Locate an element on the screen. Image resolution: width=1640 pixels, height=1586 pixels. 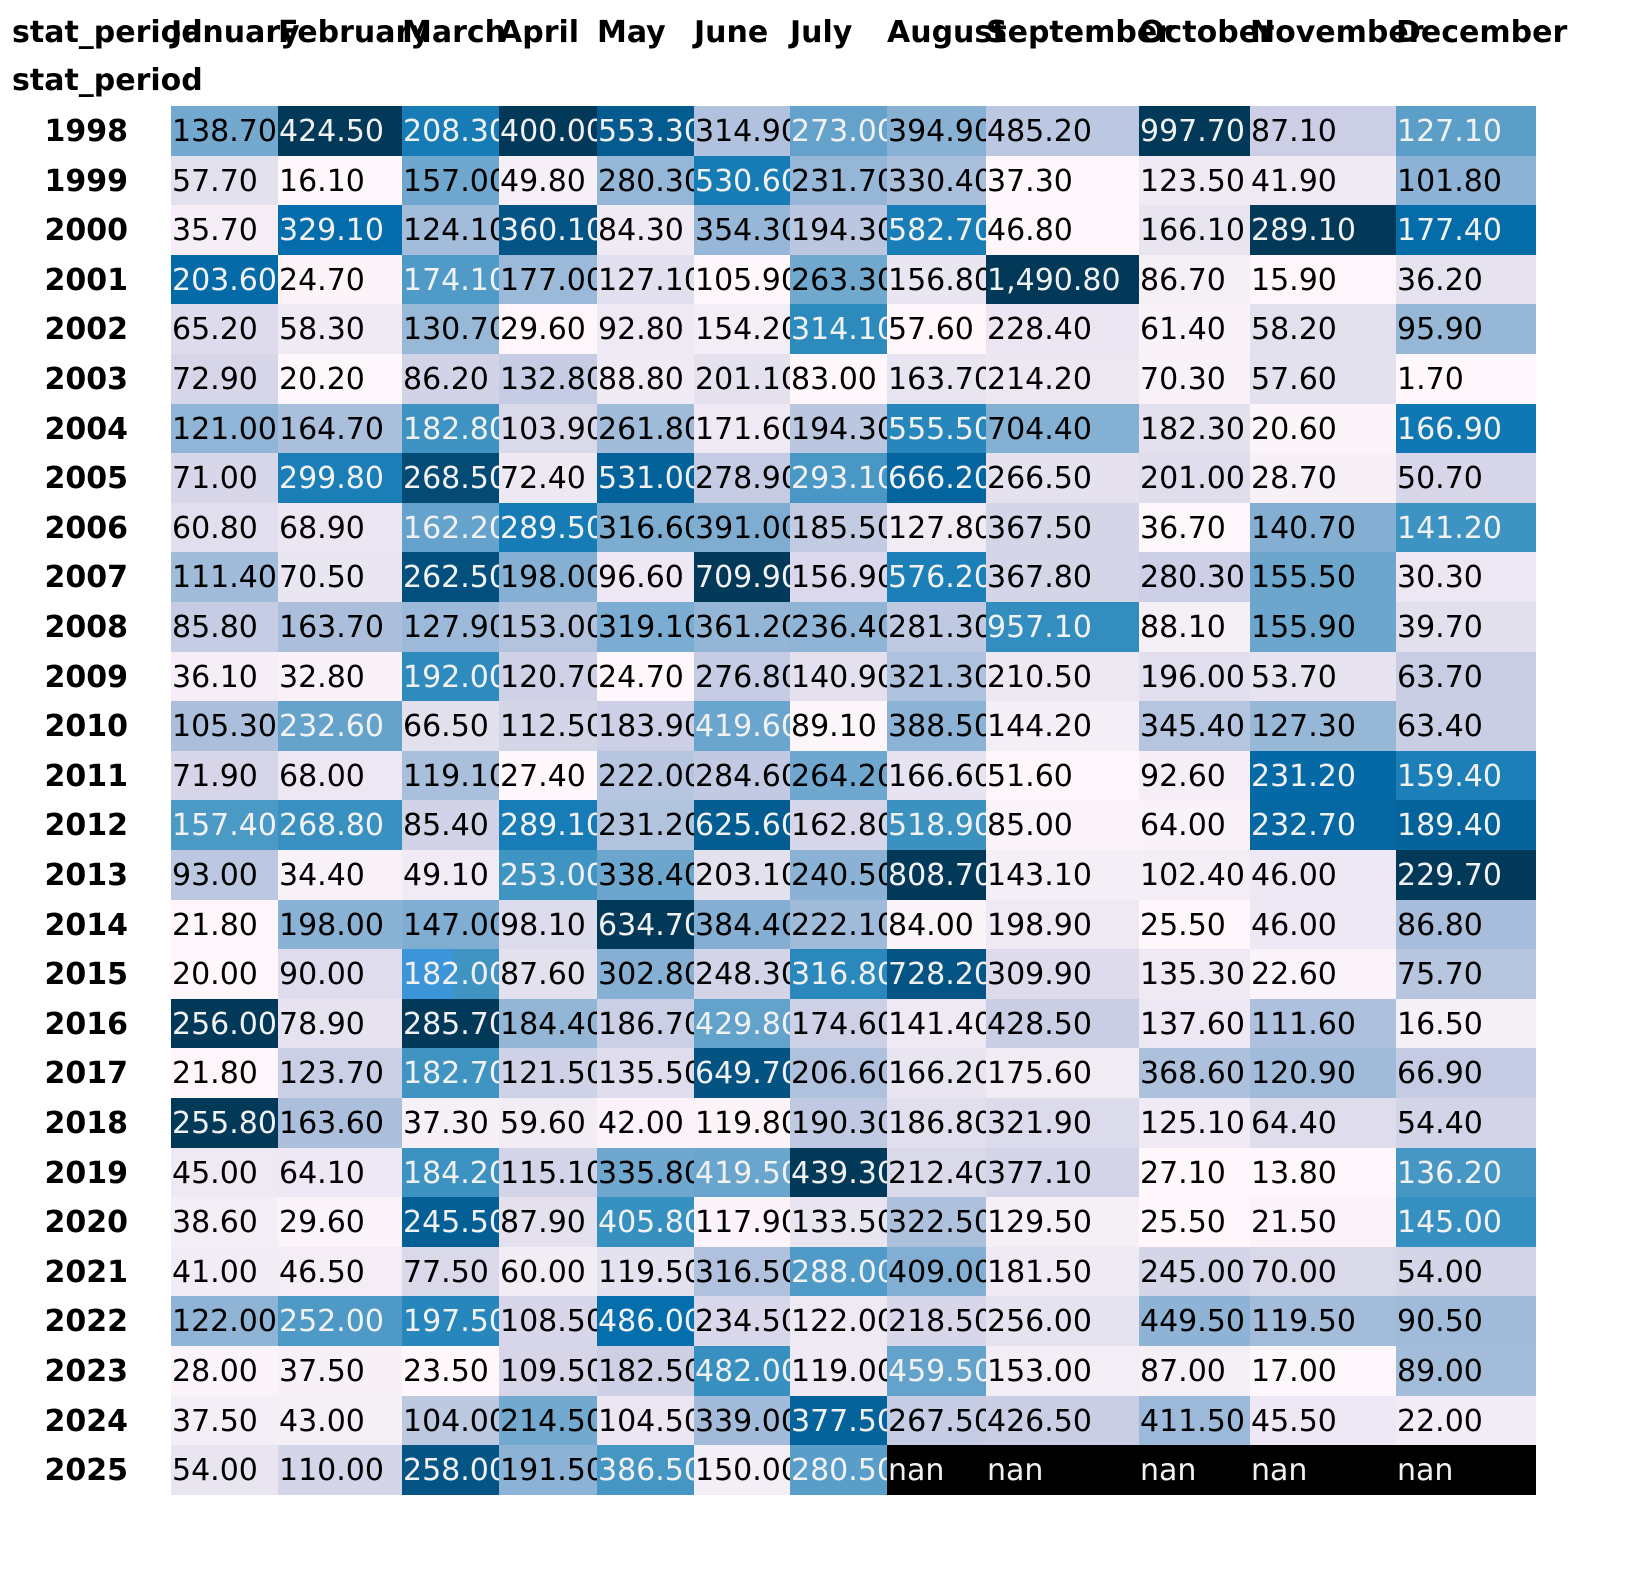
heatmap-cell: 23.50 is located at coordinates (450, 1371).